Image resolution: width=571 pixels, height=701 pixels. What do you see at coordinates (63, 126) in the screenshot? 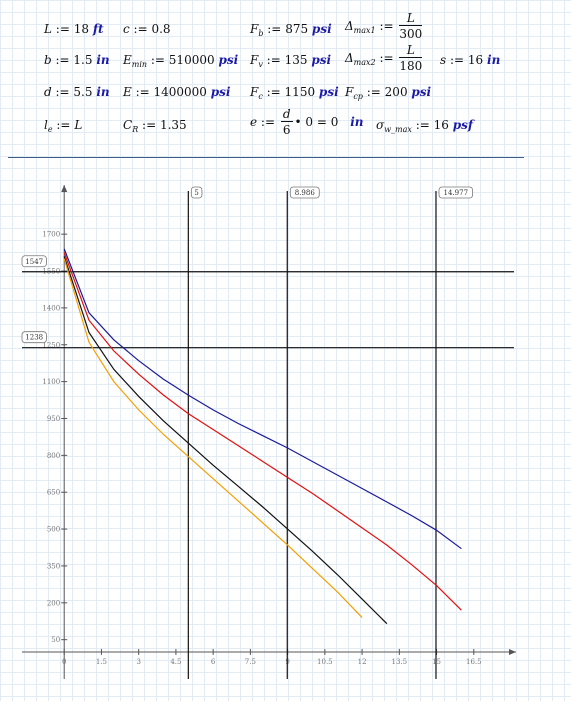
I see `def-le: le := L` at bounding box center [63, 126].